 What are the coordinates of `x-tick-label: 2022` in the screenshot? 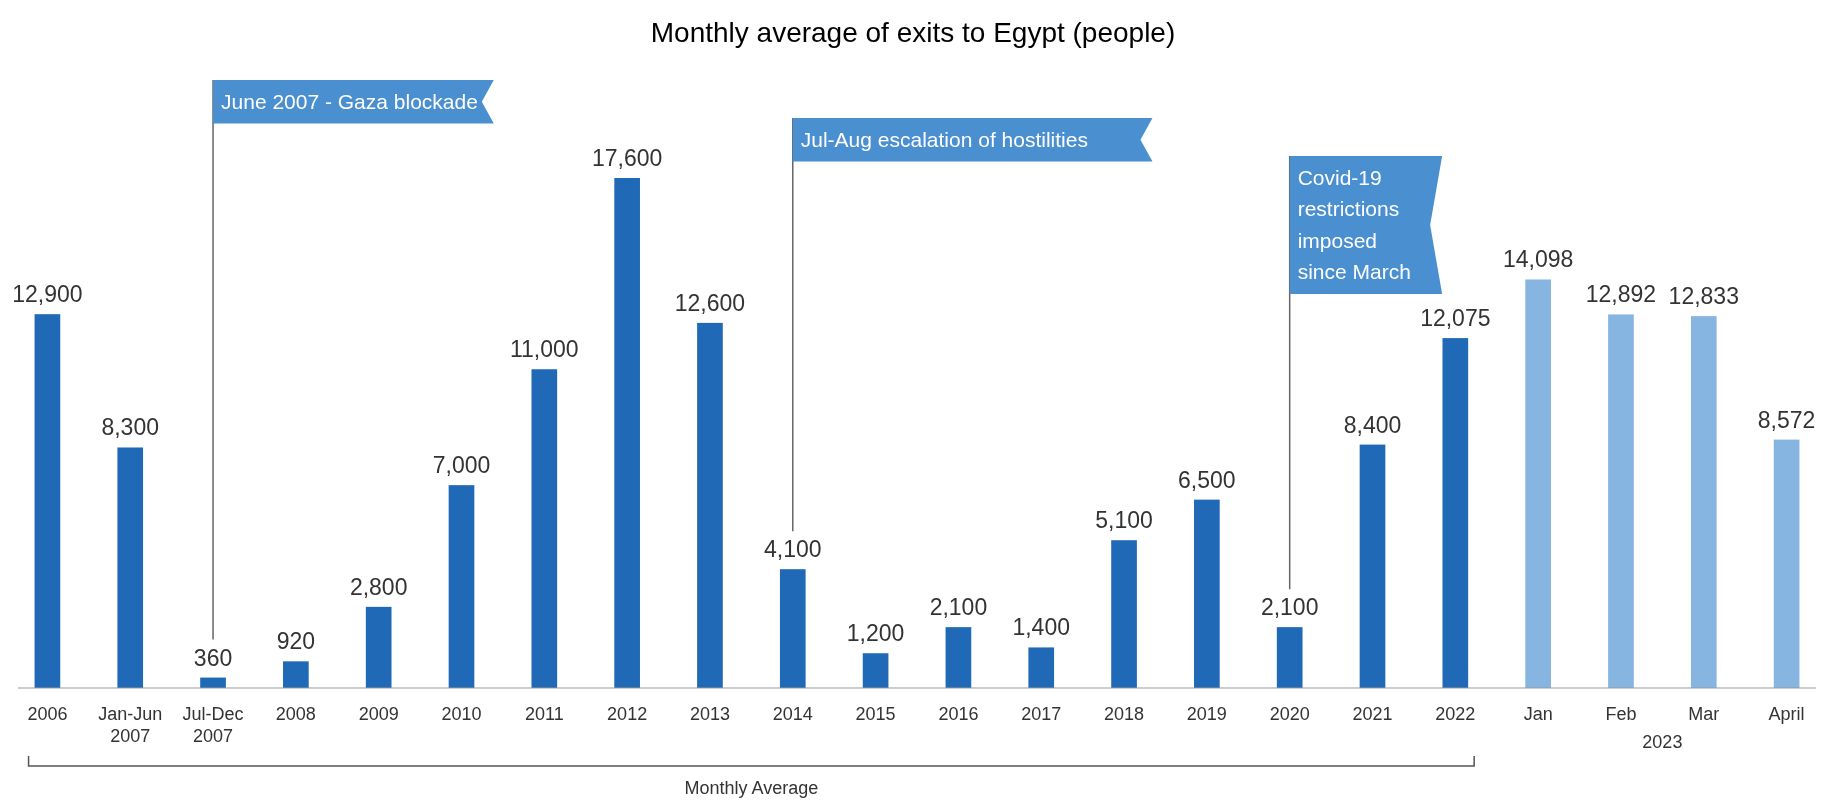 It's located at (1455, 714).